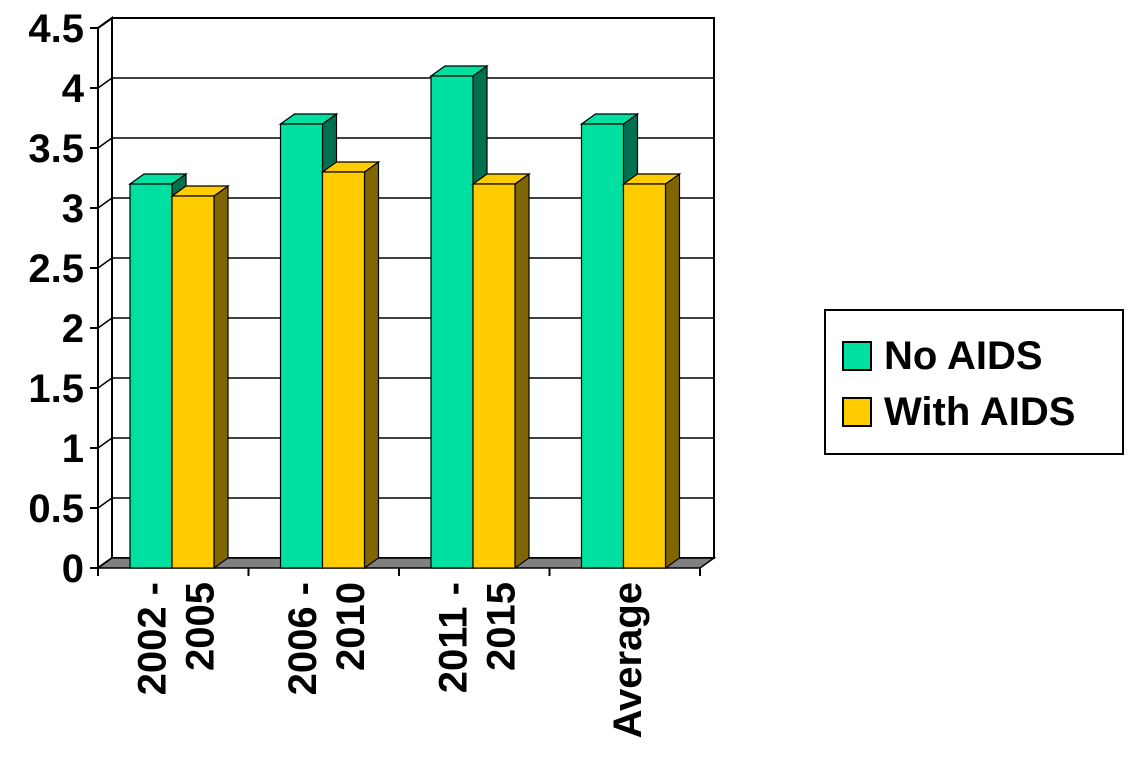 The height and width of the screenshot is (774, 1128). What do you see at coordinates (56, 29) in the screenshot?
I see `y-tick-label-9: 4.5` at bounding box center [56, 29].